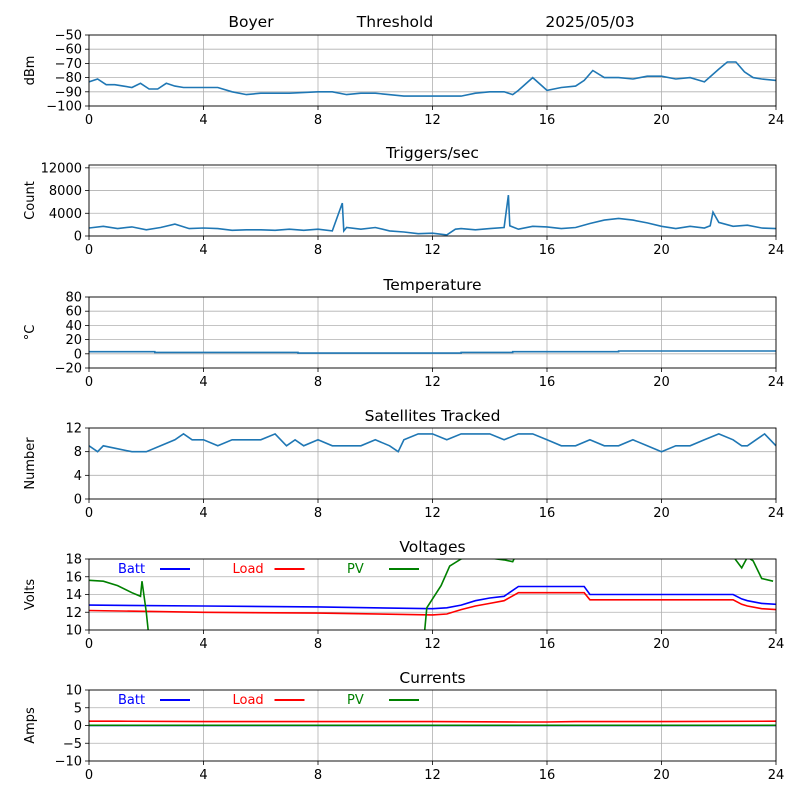 The height and width of the screenshot is (800, 800). I want to click on y-tick-label: 18, so click(73, 560).